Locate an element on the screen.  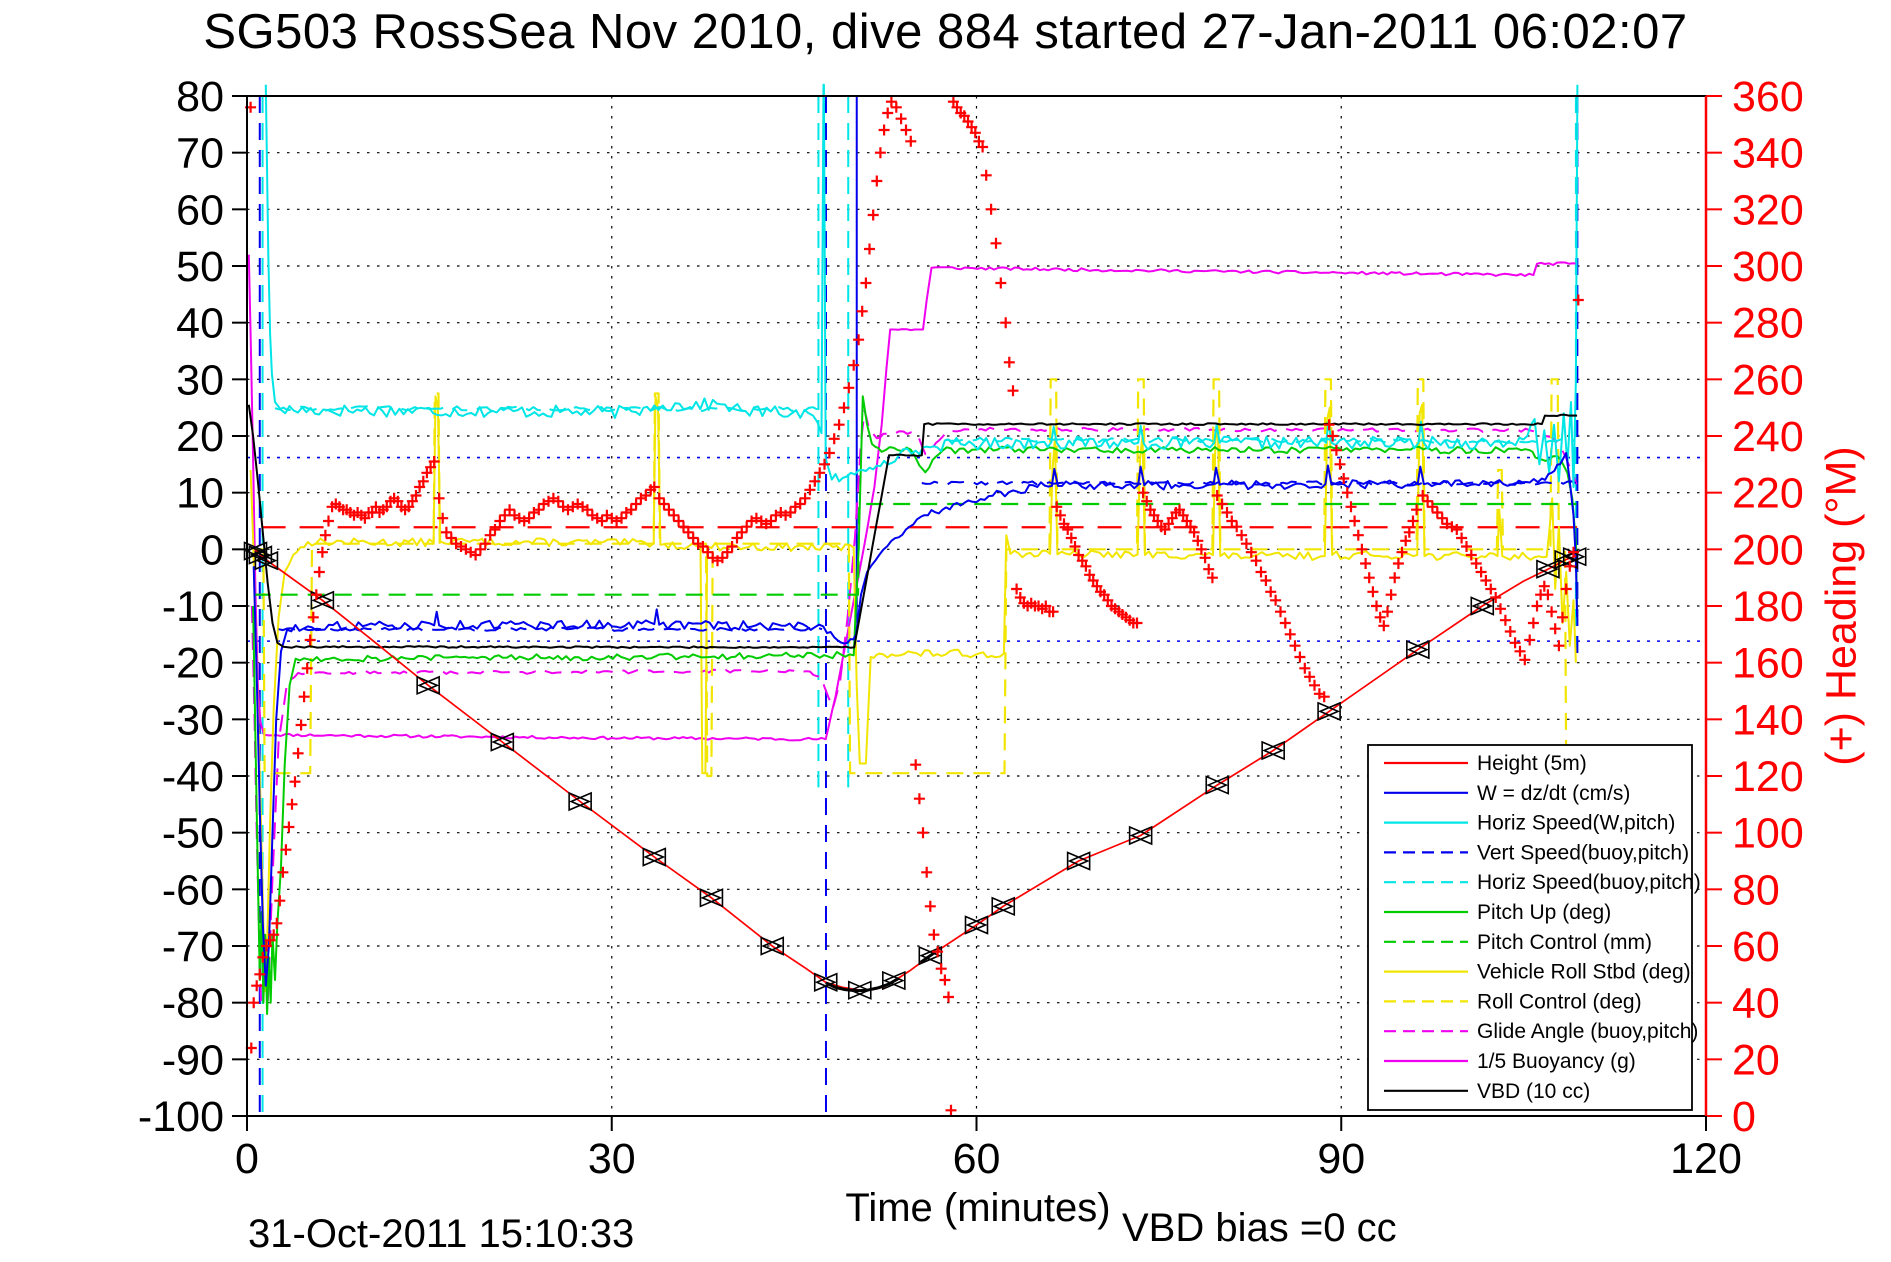
right-axis-label: (+) Heading (°M) is located at coordinates (1841, 606).